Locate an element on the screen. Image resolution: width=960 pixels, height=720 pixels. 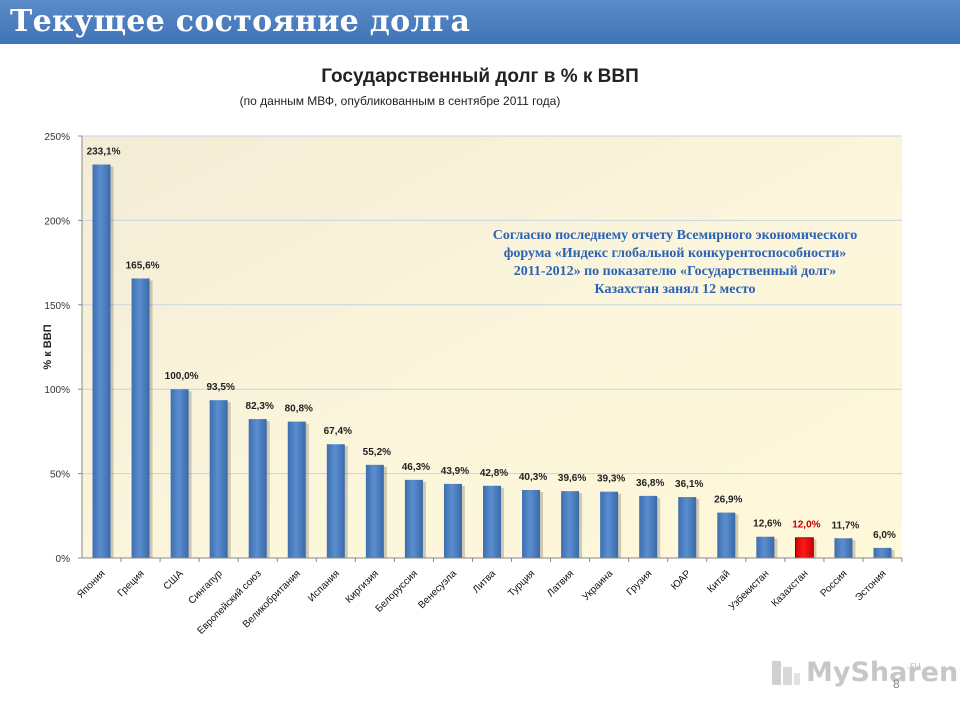
page-title: Текущее состояние долга is located at coordinates (240, 21).